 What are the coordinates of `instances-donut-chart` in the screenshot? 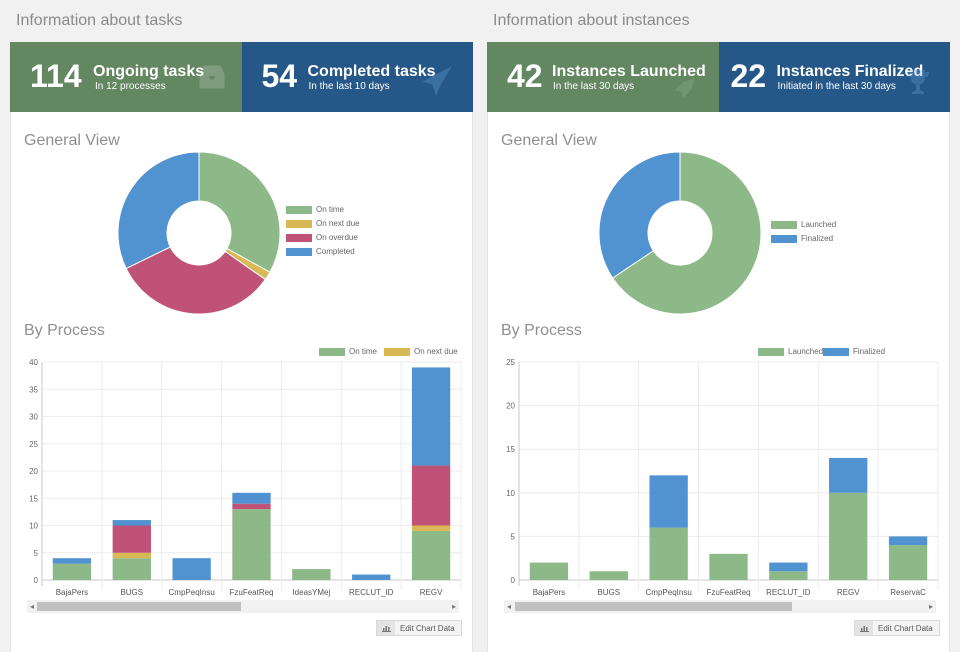 It's located at (680, 233).